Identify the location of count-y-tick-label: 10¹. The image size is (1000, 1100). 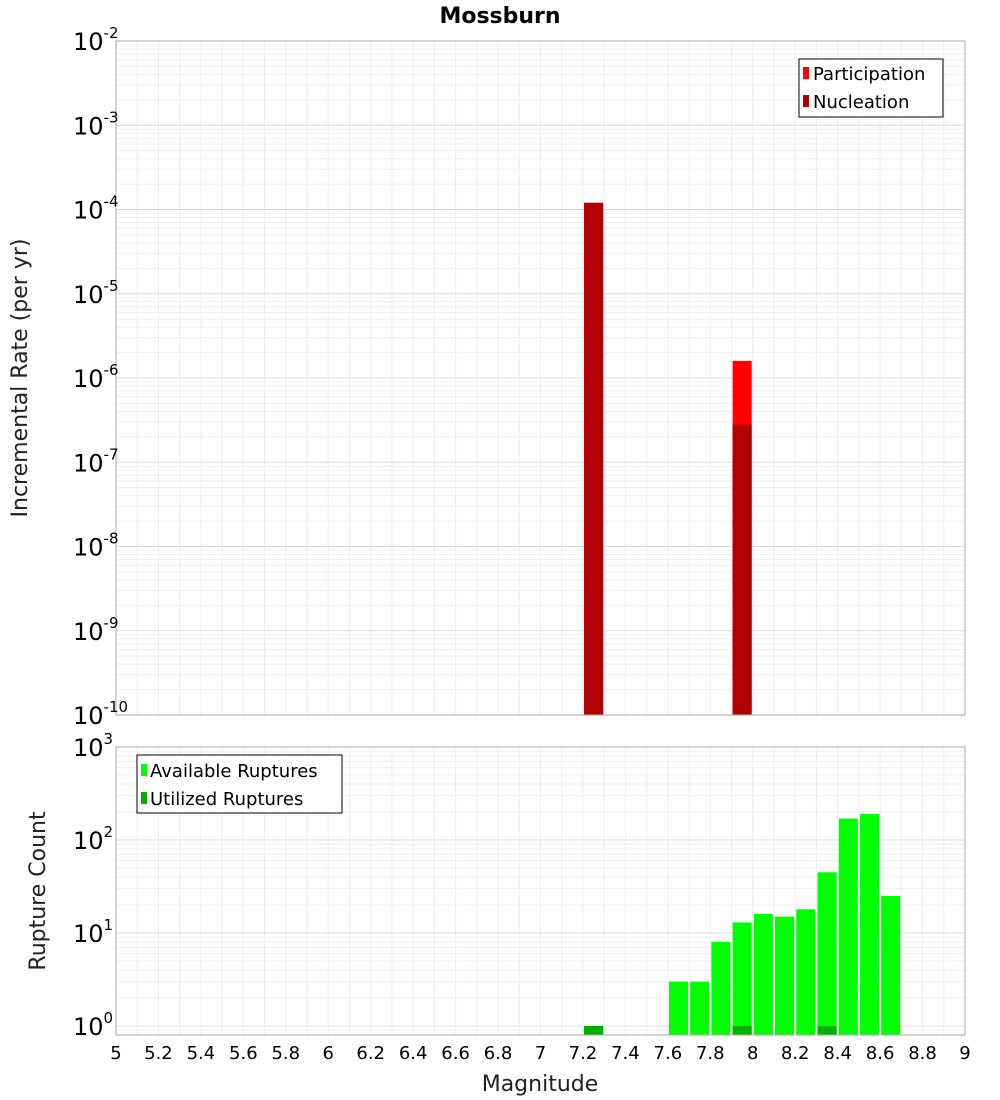
(93, 932).